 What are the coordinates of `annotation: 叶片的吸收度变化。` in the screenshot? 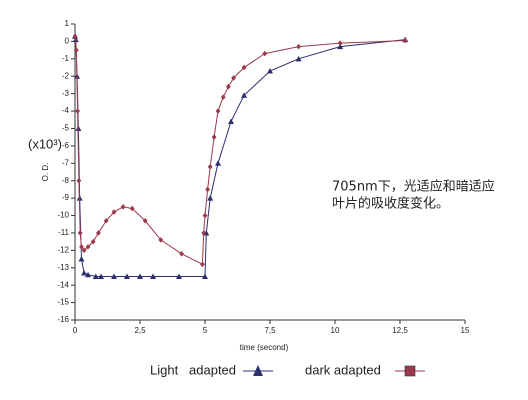 It's located at (390, 204).